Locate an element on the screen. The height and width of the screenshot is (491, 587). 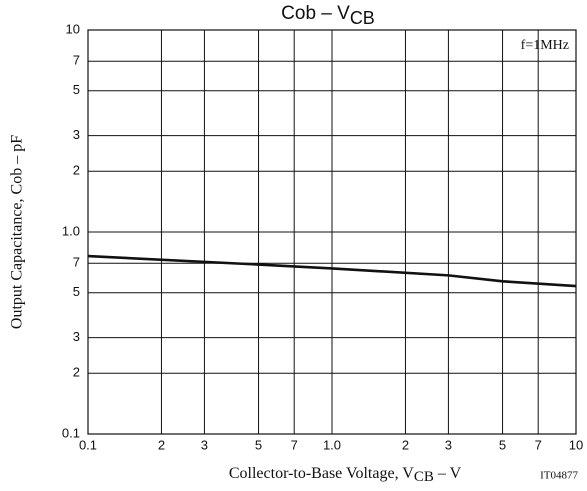
chart-title: Cob – VCB is located at coordinates (328, 15).